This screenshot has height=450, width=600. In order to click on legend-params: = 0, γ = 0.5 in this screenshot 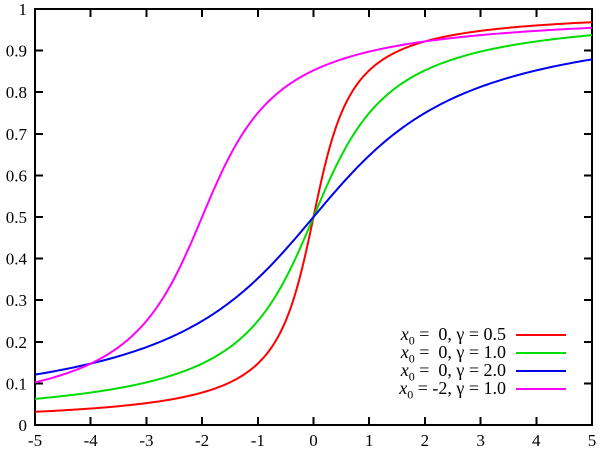, I will do `click(460, 333)`.